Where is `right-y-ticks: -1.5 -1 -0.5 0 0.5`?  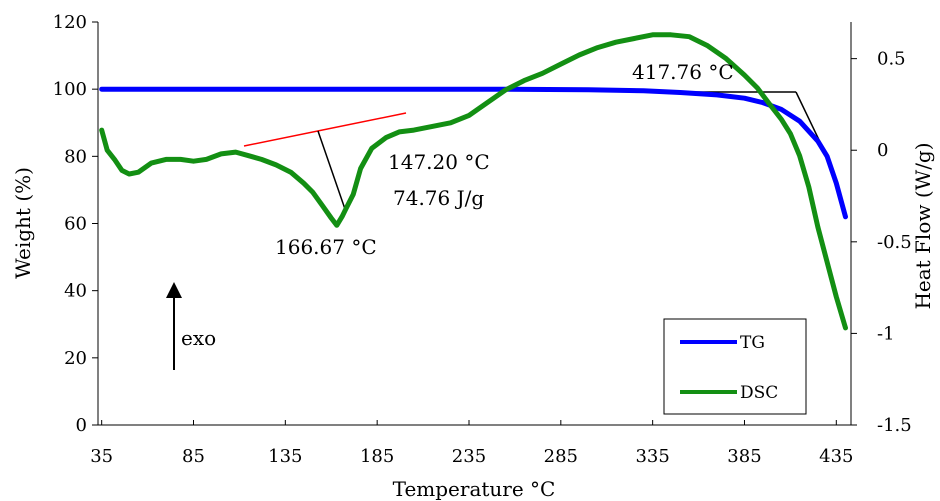 right-y-ticks: -1.5 -1 -0.5 0 0.5 is located at coordinates (881, 242).